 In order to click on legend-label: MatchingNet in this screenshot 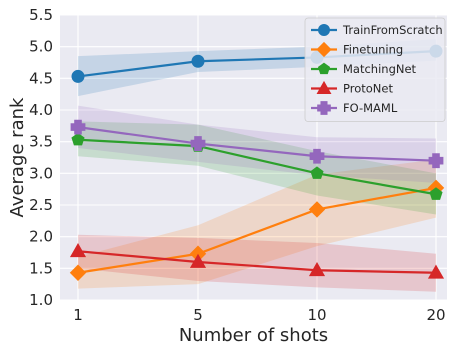, I will do `click(380, 69)`.